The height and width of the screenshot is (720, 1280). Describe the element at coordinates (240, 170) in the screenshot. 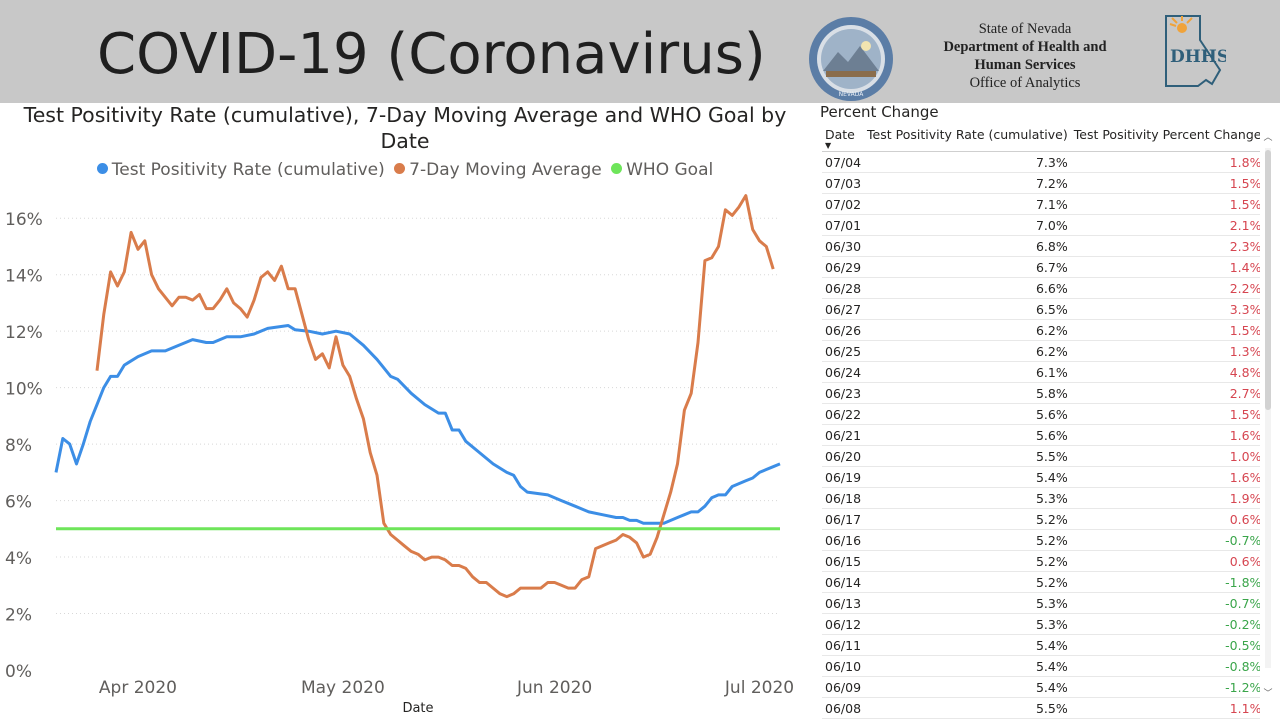

I see `legend-item-positivity: Test Positivity Rate (cumulative)` at that location.